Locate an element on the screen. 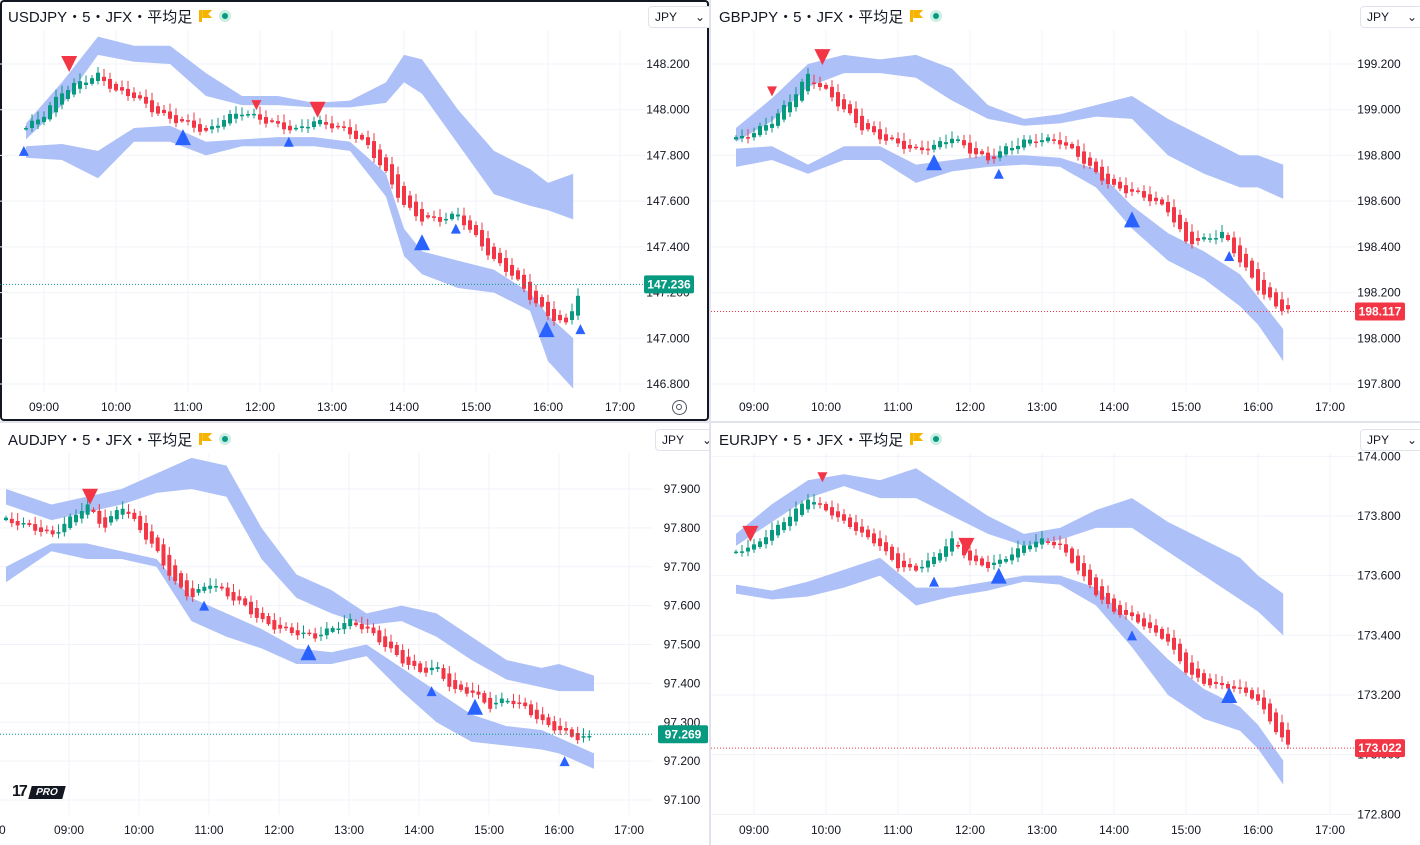  pane-divider-horizontal is located at coordinates (710, 422).